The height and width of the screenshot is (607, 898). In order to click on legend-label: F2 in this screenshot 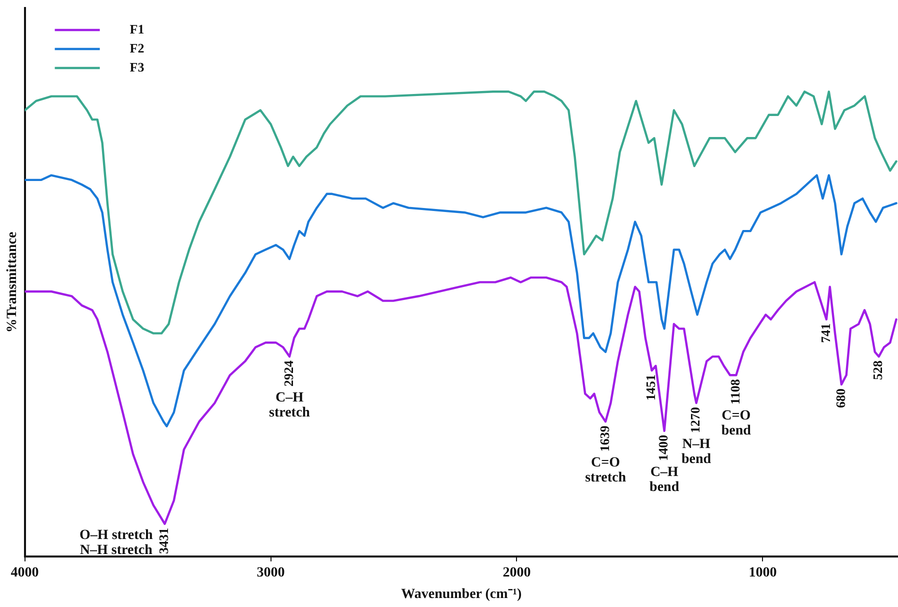, I will do `click(137, 48)`.